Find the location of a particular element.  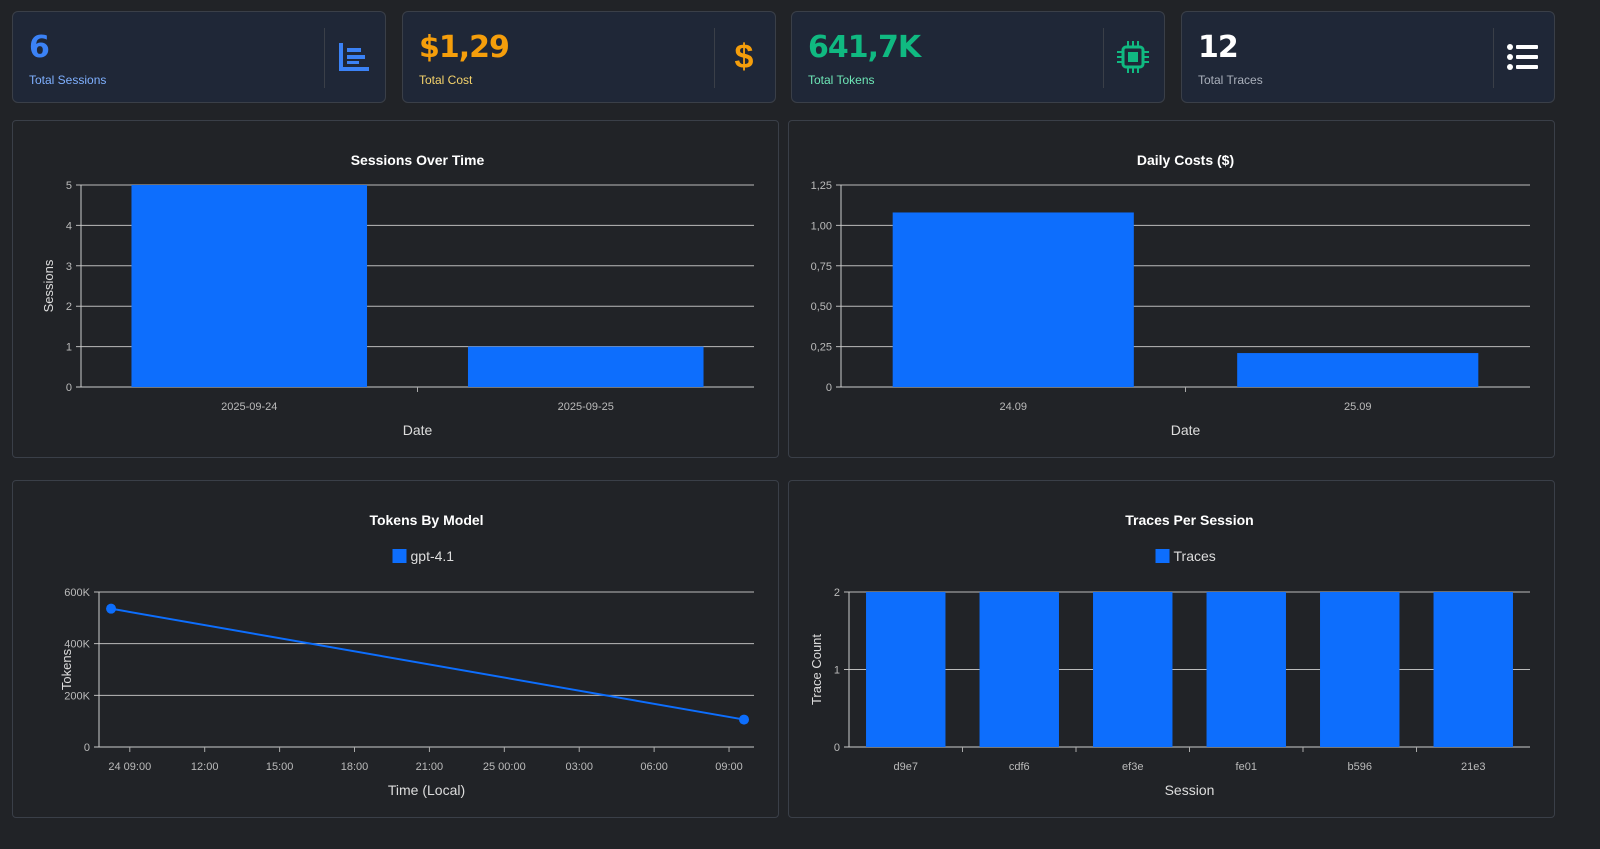

y-tick-label: 3 is located at coordinates (69, 267).